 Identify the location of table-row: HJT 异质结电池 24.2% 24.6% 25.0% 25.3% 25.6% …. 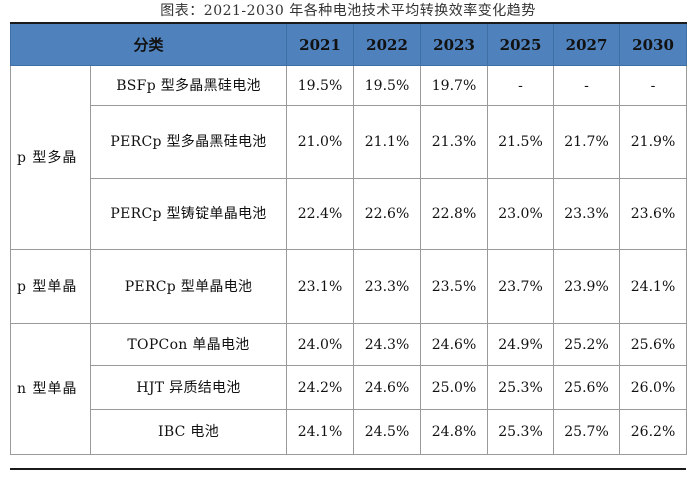
(349, 387).